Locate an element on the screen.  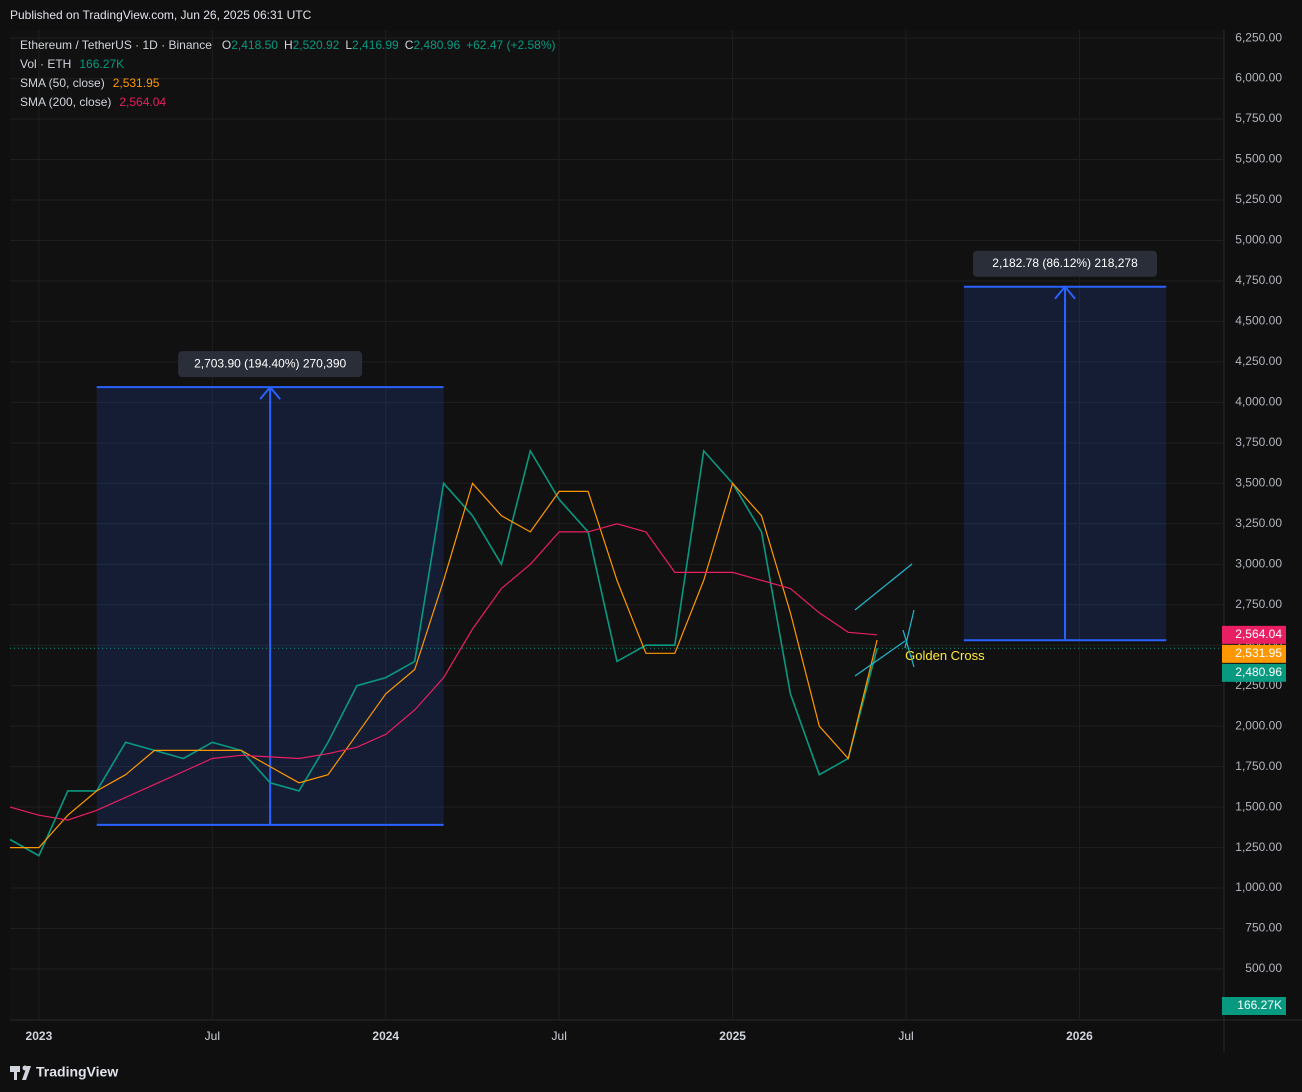
annotation: Golden Cross is located at coordinates (945, 655).